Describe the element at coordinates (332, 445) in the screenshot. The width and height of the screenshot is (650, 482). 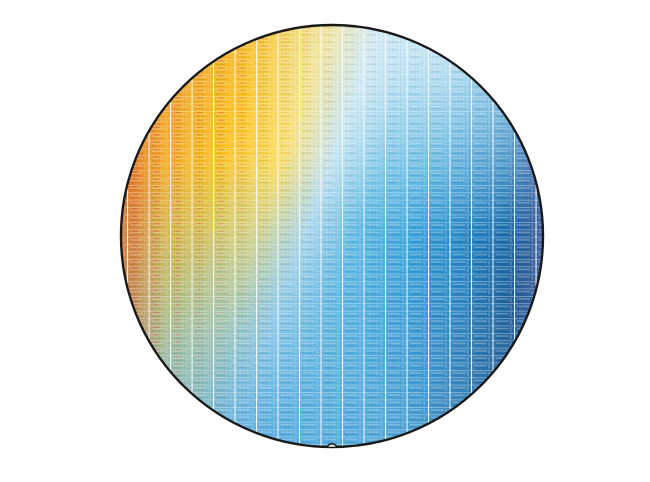
I see `wafer-notch` at that location.